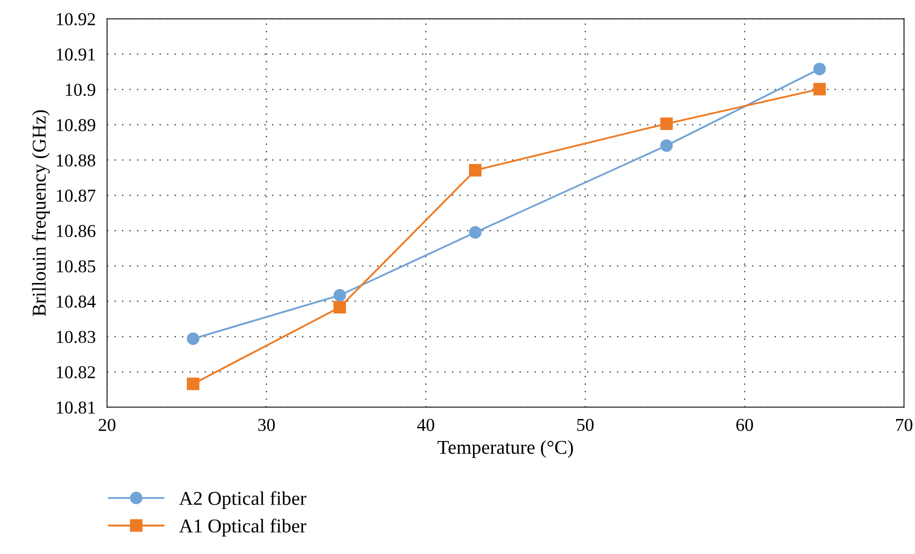  I want to click on y-tick-label: 10.82, so click(75, 372).